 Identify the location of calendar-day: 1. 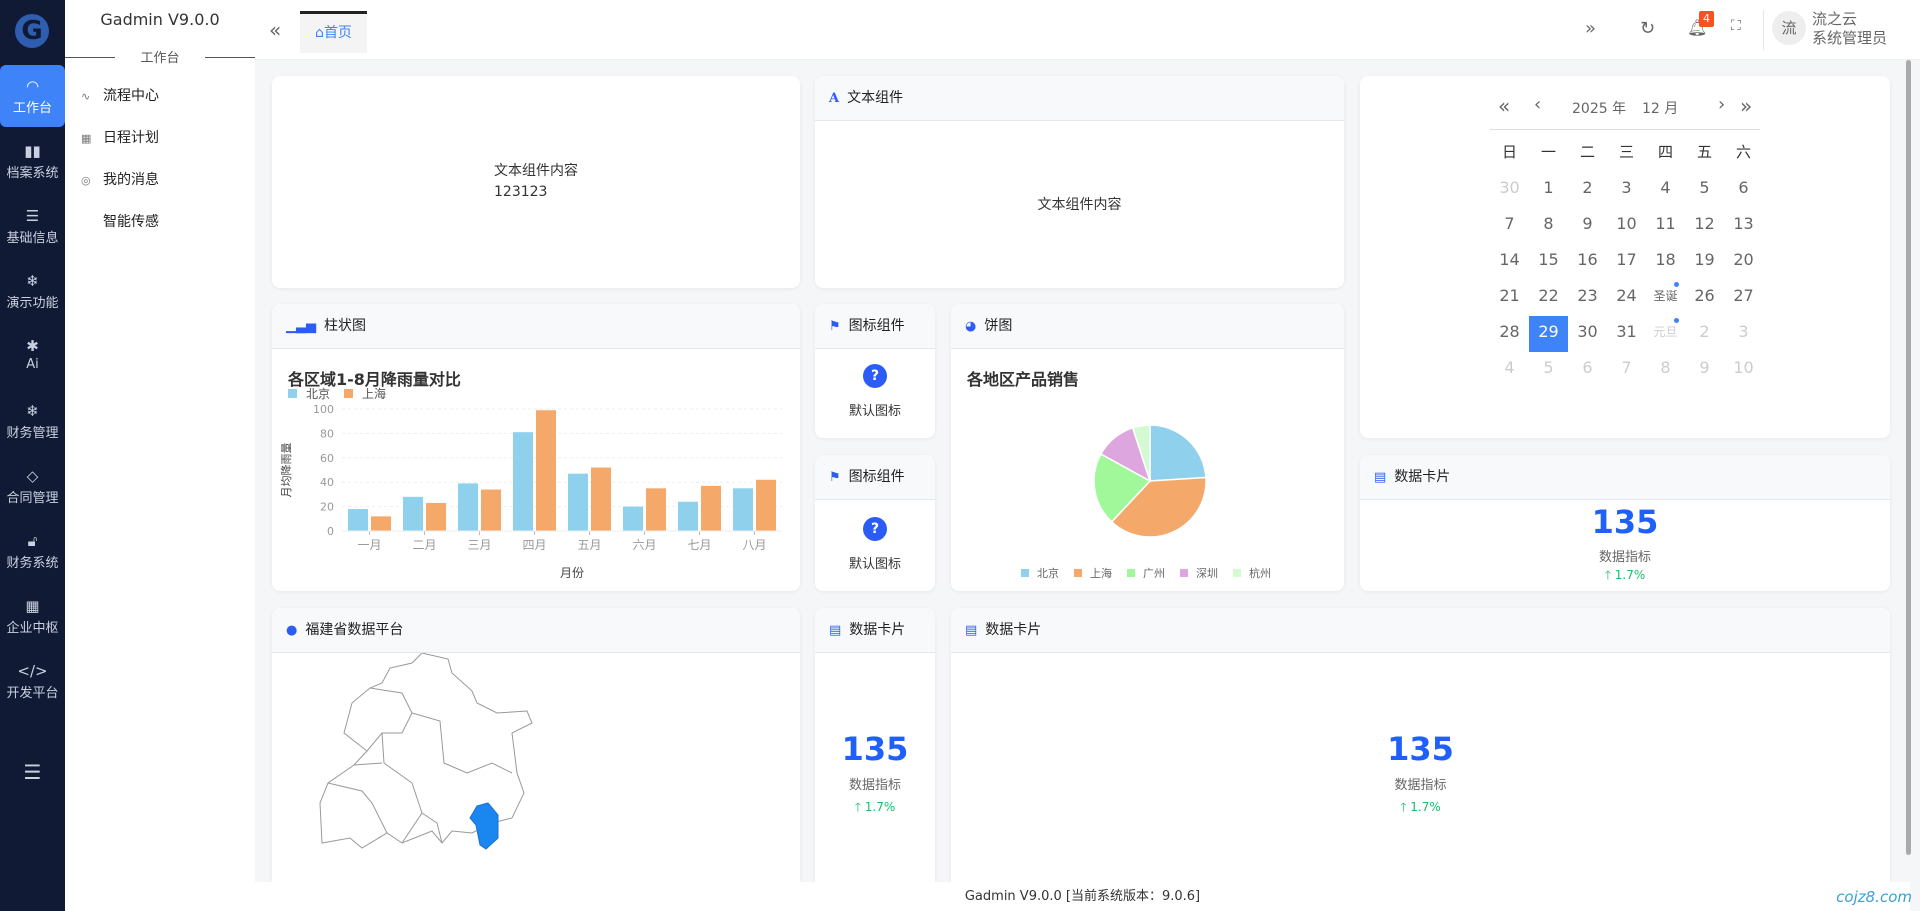
(1548, 190).